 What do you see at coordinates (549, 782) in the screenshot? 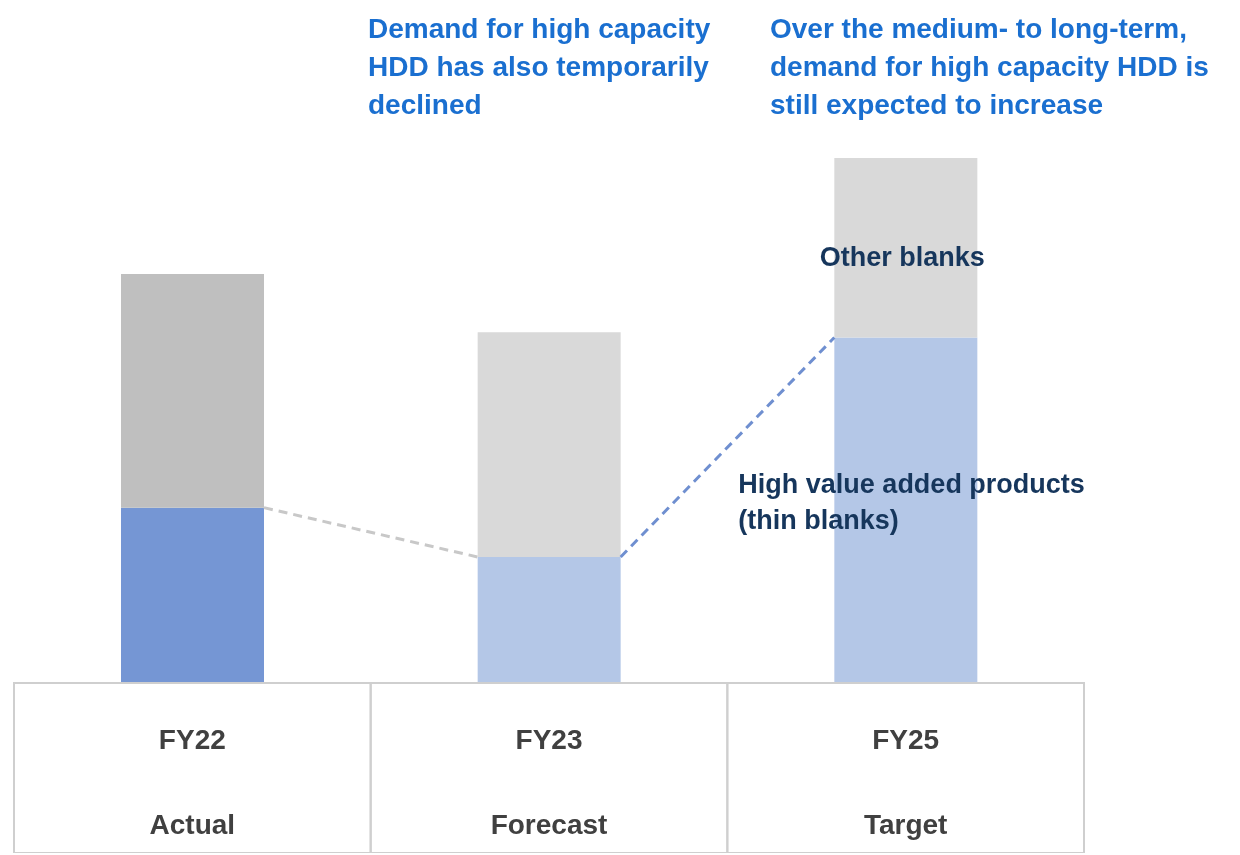
I see `category-label: FY23 Forecast` at bounding box center [549, 782].